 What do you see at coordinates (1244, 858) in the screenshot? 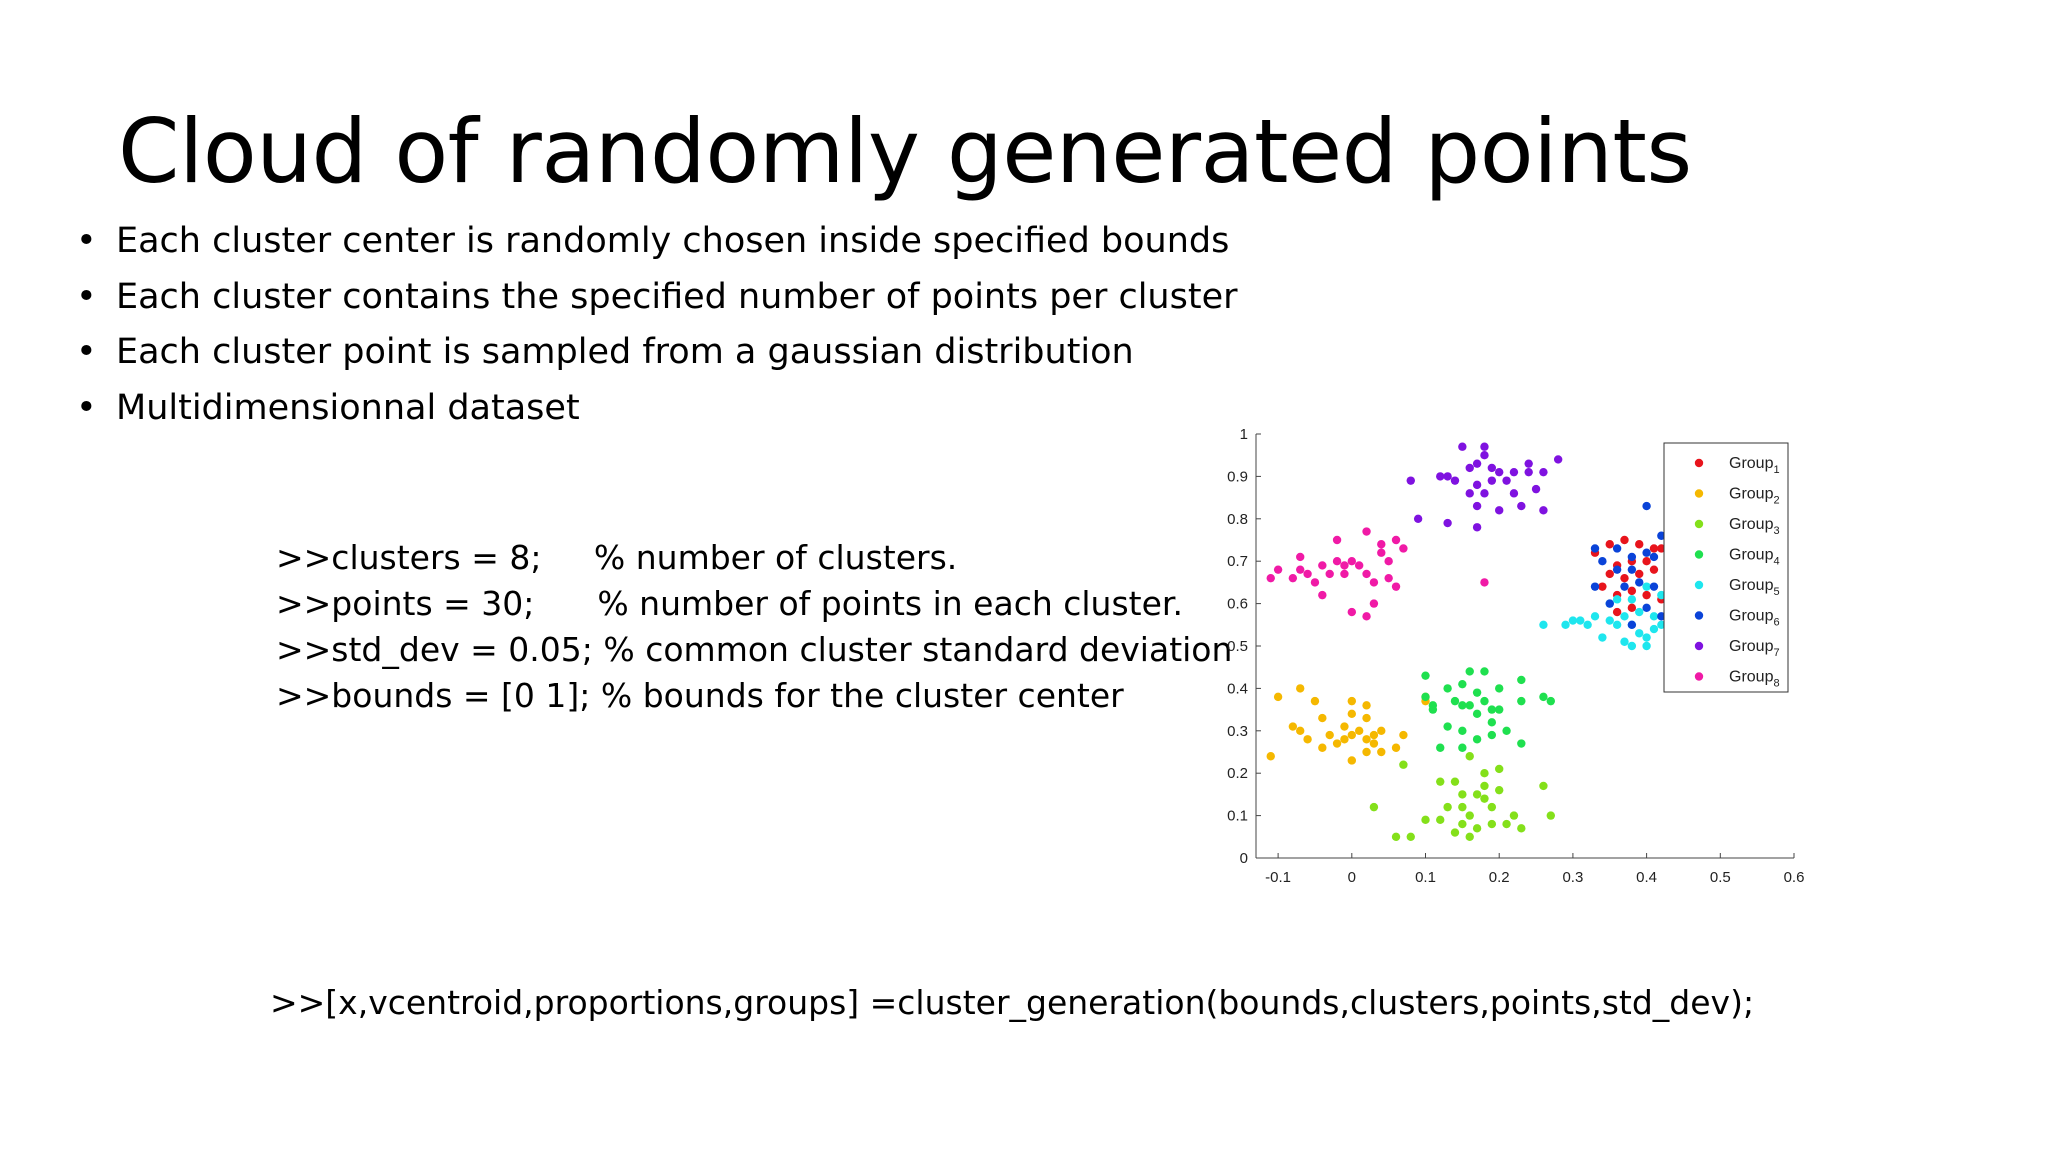
I see `y-tick-label: 0` at bounding box center [1244, 858].